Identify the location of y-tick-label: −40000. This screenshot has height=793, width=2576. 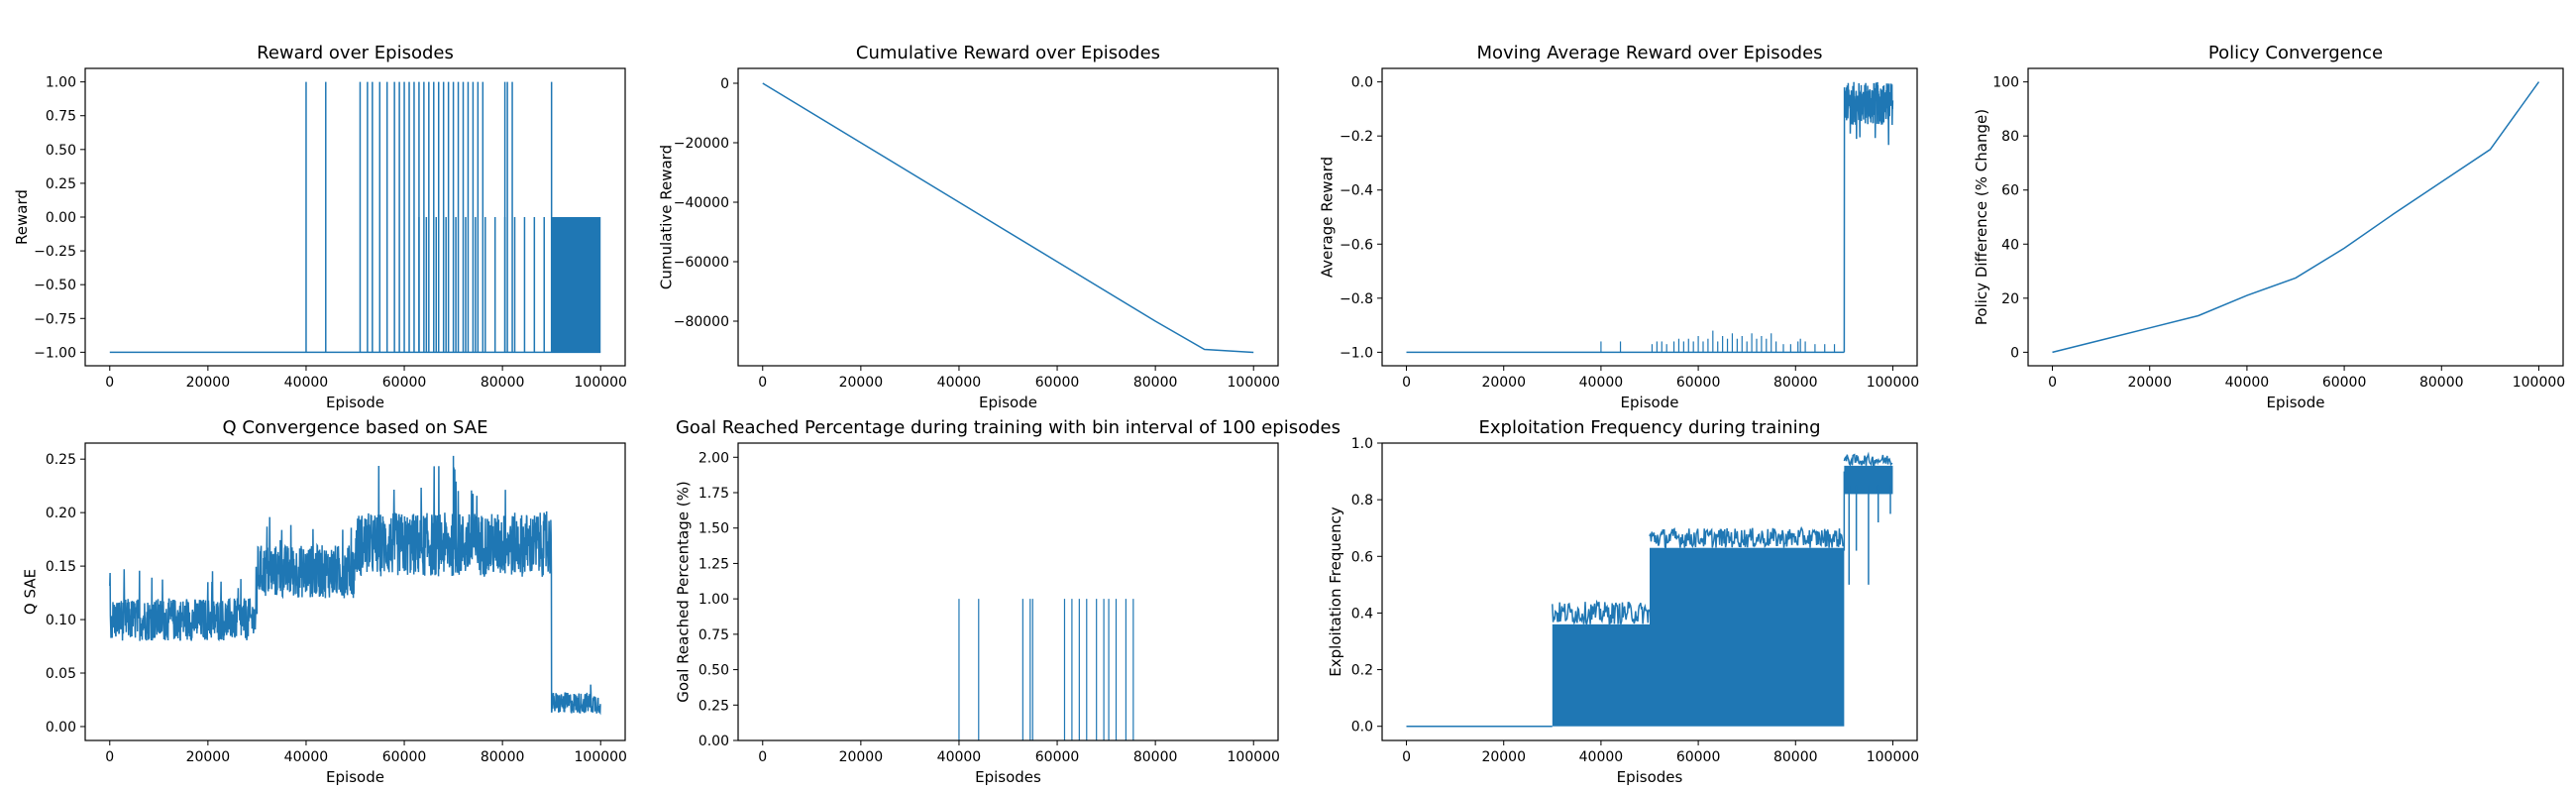
(701, 203).